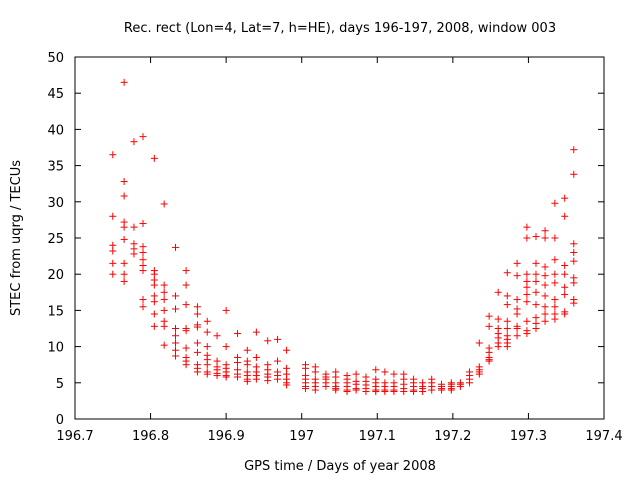 This screenshot has width=640, height=480. I want to click on x-tick-label: 197.1, so click(377, 436).